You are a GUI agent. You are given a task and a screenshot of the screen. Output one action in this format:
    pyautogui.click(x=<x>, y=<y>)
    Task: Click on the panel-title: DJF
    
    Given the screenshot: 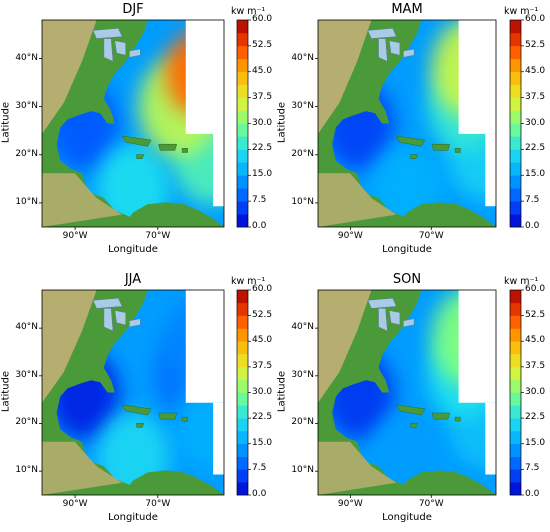 What is the action you would take?
    pyautogui.click(x=133, y=9)
    